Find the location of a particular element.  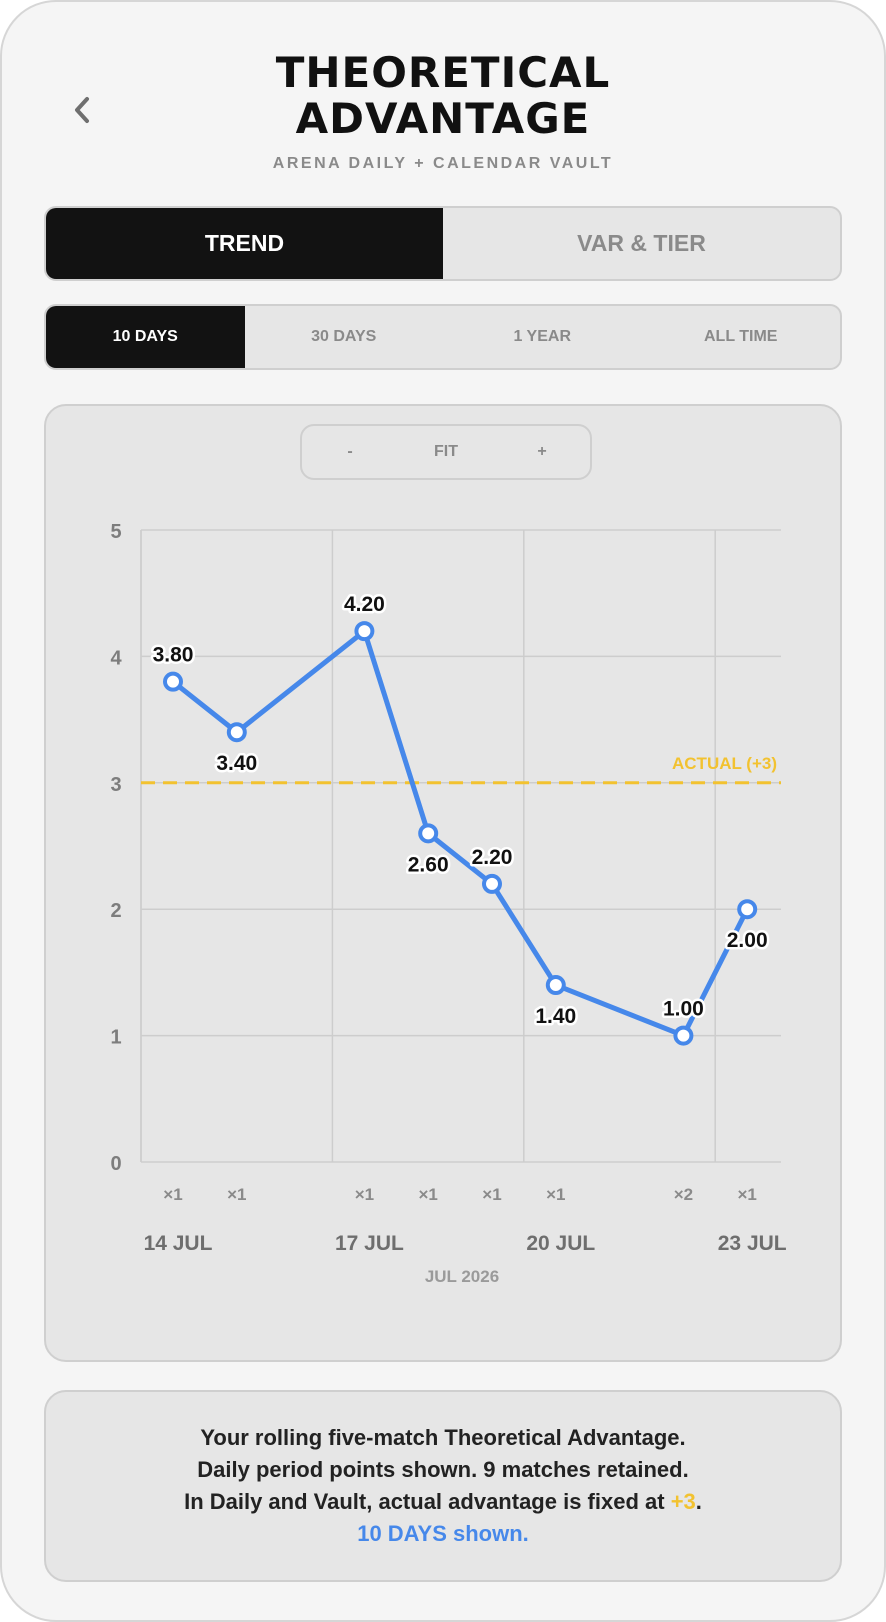

data-label: 2.00 is located at coordinates (747, 940).